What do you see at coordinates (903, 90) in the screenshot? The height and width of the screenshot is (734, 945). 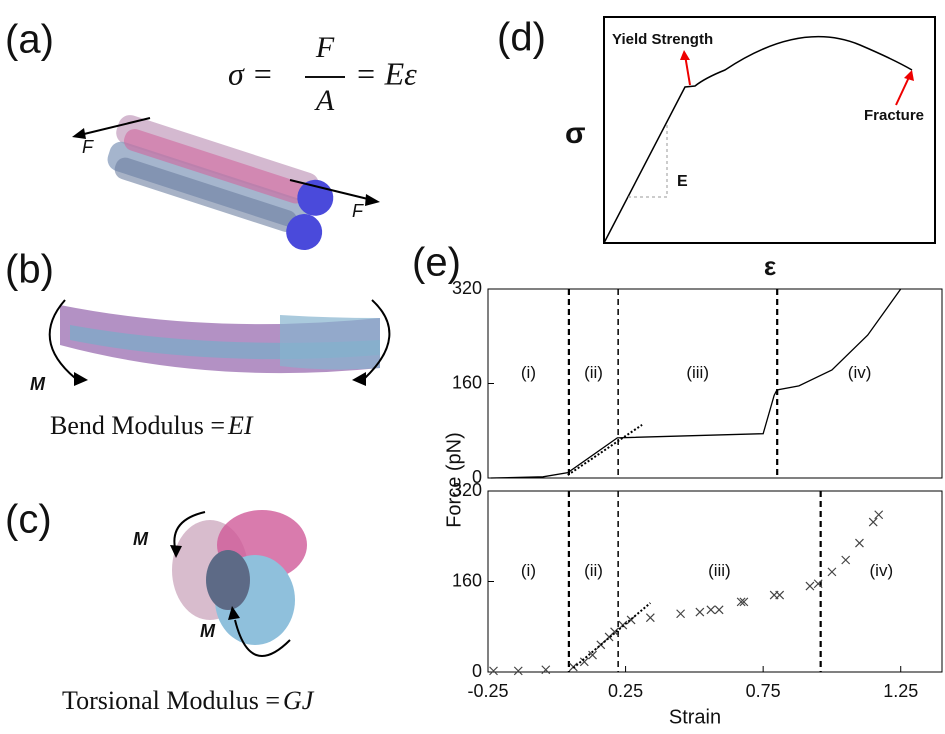 I see `pointer-arrow` at bounding box center [903, 90].